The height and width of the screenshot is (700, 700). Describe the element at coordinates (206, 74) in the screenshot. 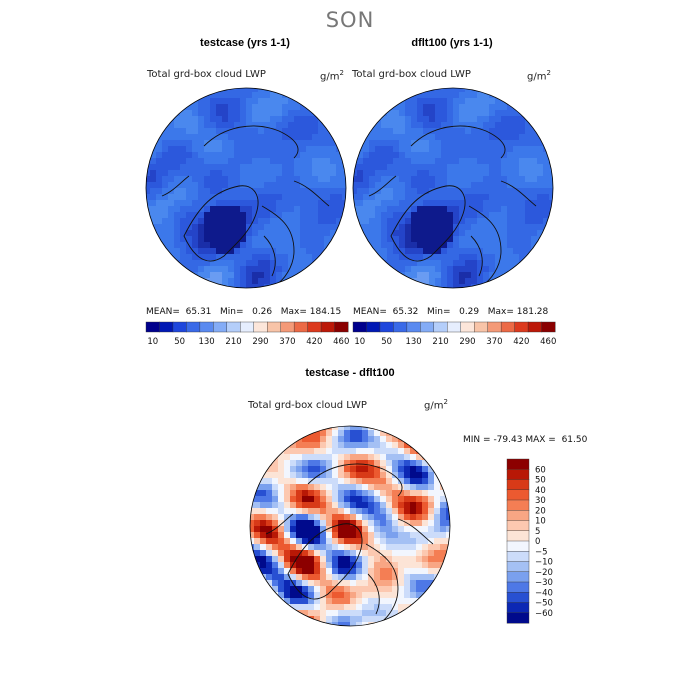

I see `panel1-variable-label: Total grd-box cloud LWP` at that location.